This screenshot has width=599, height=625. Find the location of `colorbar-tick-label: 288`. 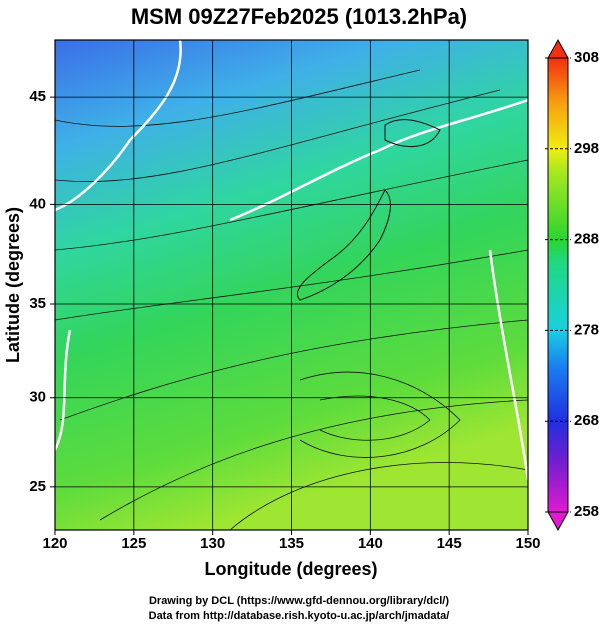

colorbar-tick-label: 288 is located at coordinates (586, 239).